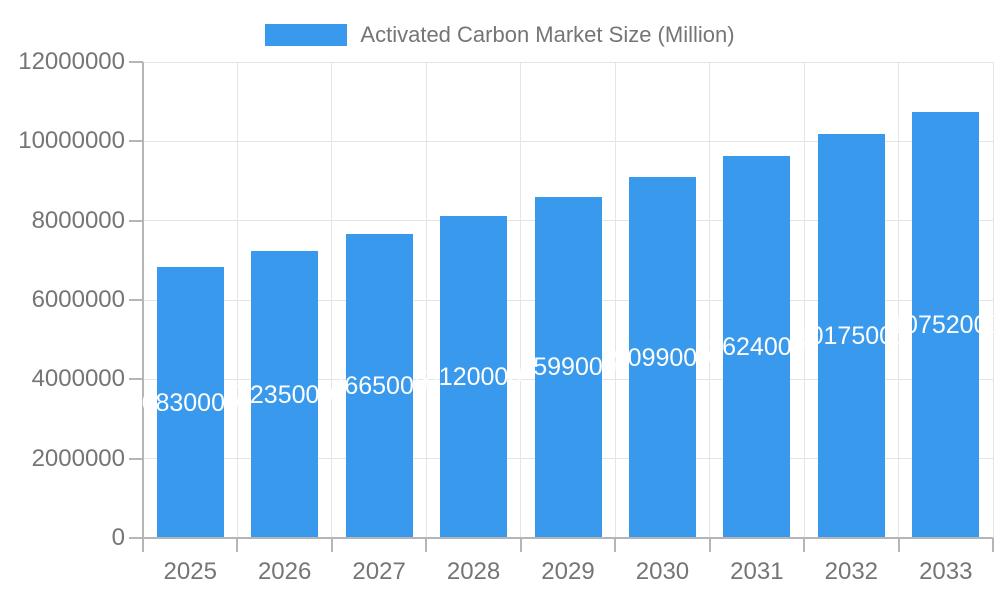 Image resolution: width=1000 pixels, height=600 pixels. I want to click on chart-legend: Activated Carbon Market Size (Million), so click(500, 35).